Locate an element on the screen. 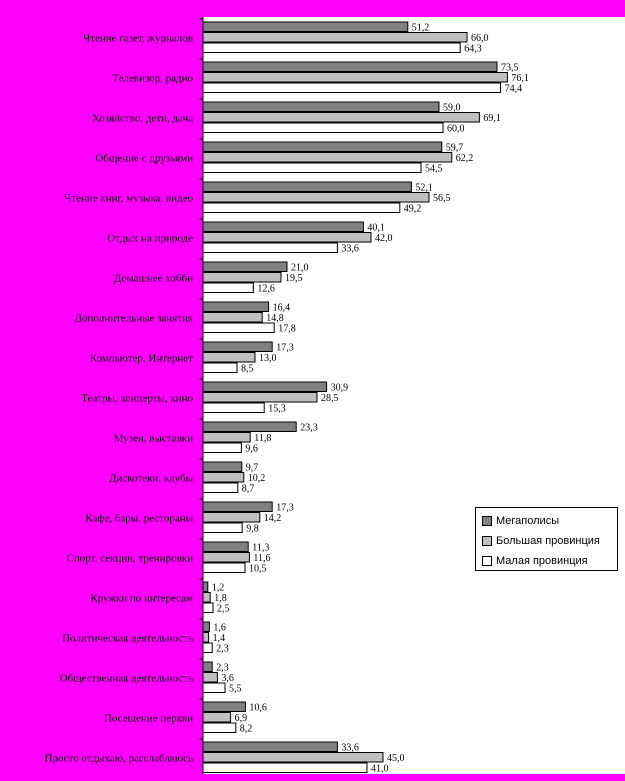 This screenshot has width=625, height=781. data-label-series-1: 16,4 is located at coordinates (282, 308).